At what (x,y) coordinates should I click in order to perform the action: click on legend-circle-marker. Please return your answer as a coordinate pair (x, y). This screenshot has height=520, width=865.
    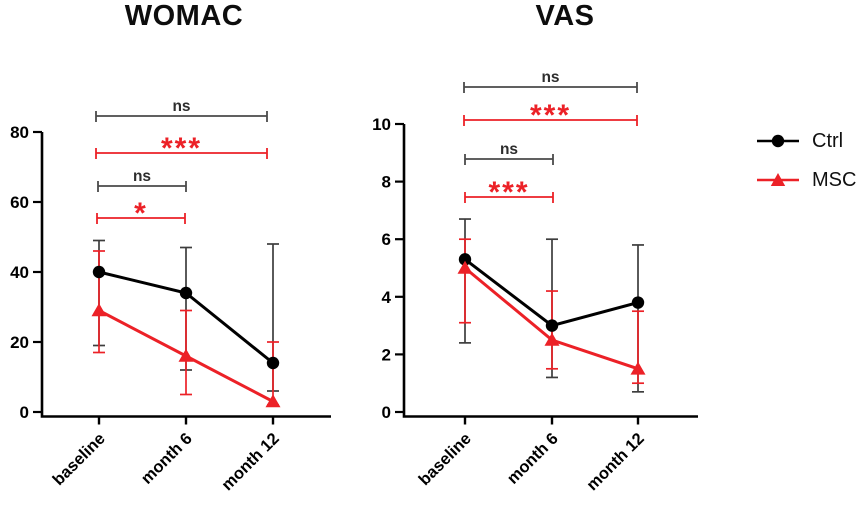
    Looking at the image, I should click on (778, 141).